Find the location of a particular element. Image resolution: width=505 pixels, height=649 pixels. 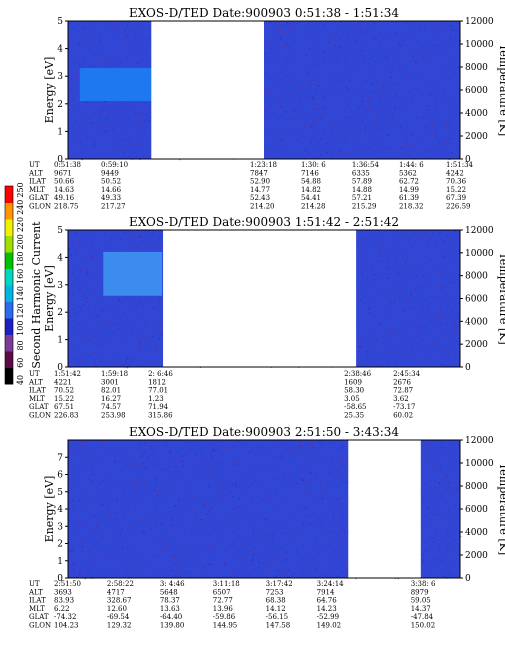

ephemeris-value: 52.90 is located at coordinates (260, 182).